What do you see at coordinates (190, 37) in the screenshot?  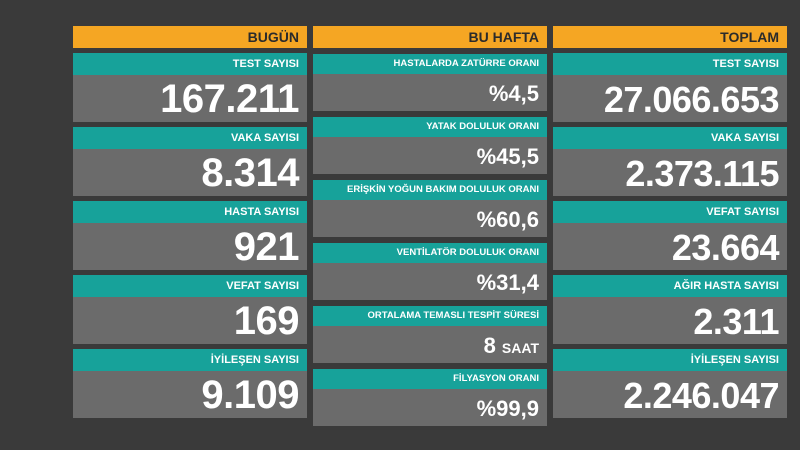 I see `today-header: BUGÜN` at bounding box center [190, 37].